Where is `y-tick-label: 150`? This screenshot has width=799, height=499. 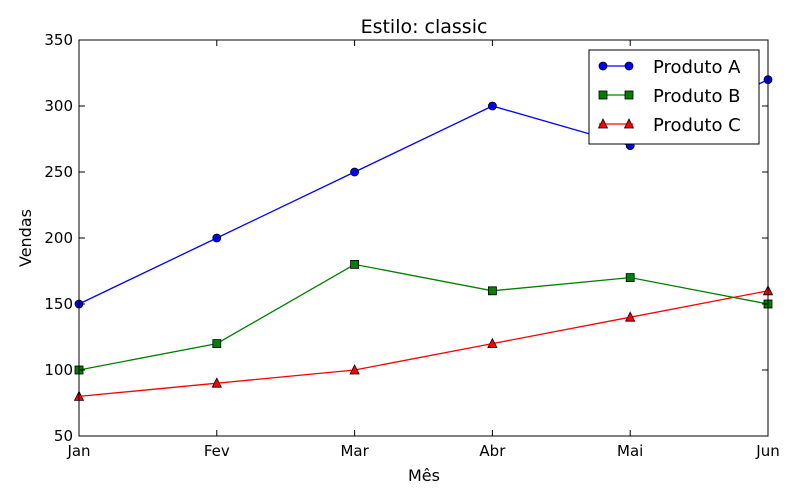
y-tick-label: 150 is located at coordinates (58, 304).